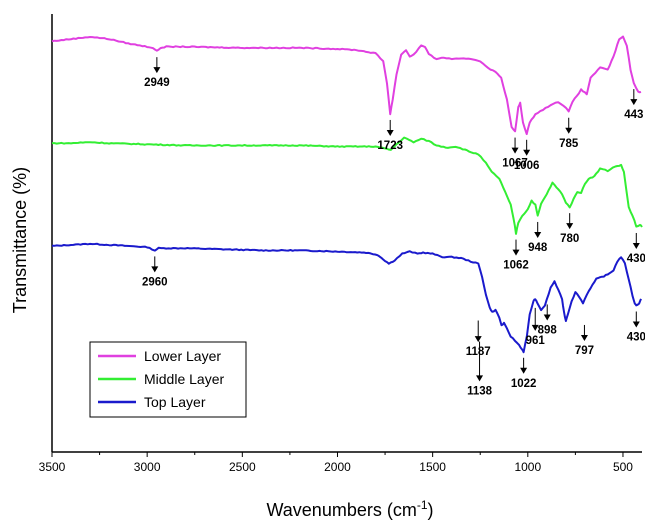 The height and width of the screenshot is (521, 645). I want to click on peak-annotation: 2949, so click(157, 73).